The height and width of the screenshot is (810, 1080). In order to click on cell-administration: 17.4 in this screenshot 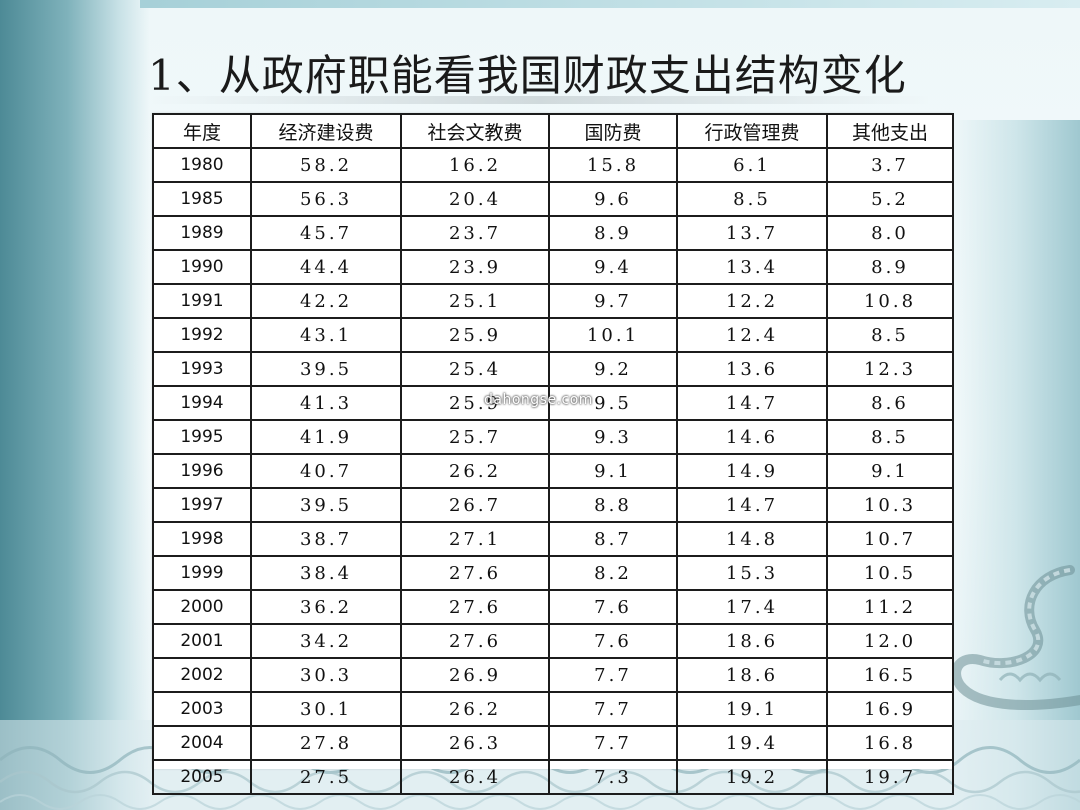, I will do `click(752, 607)`.